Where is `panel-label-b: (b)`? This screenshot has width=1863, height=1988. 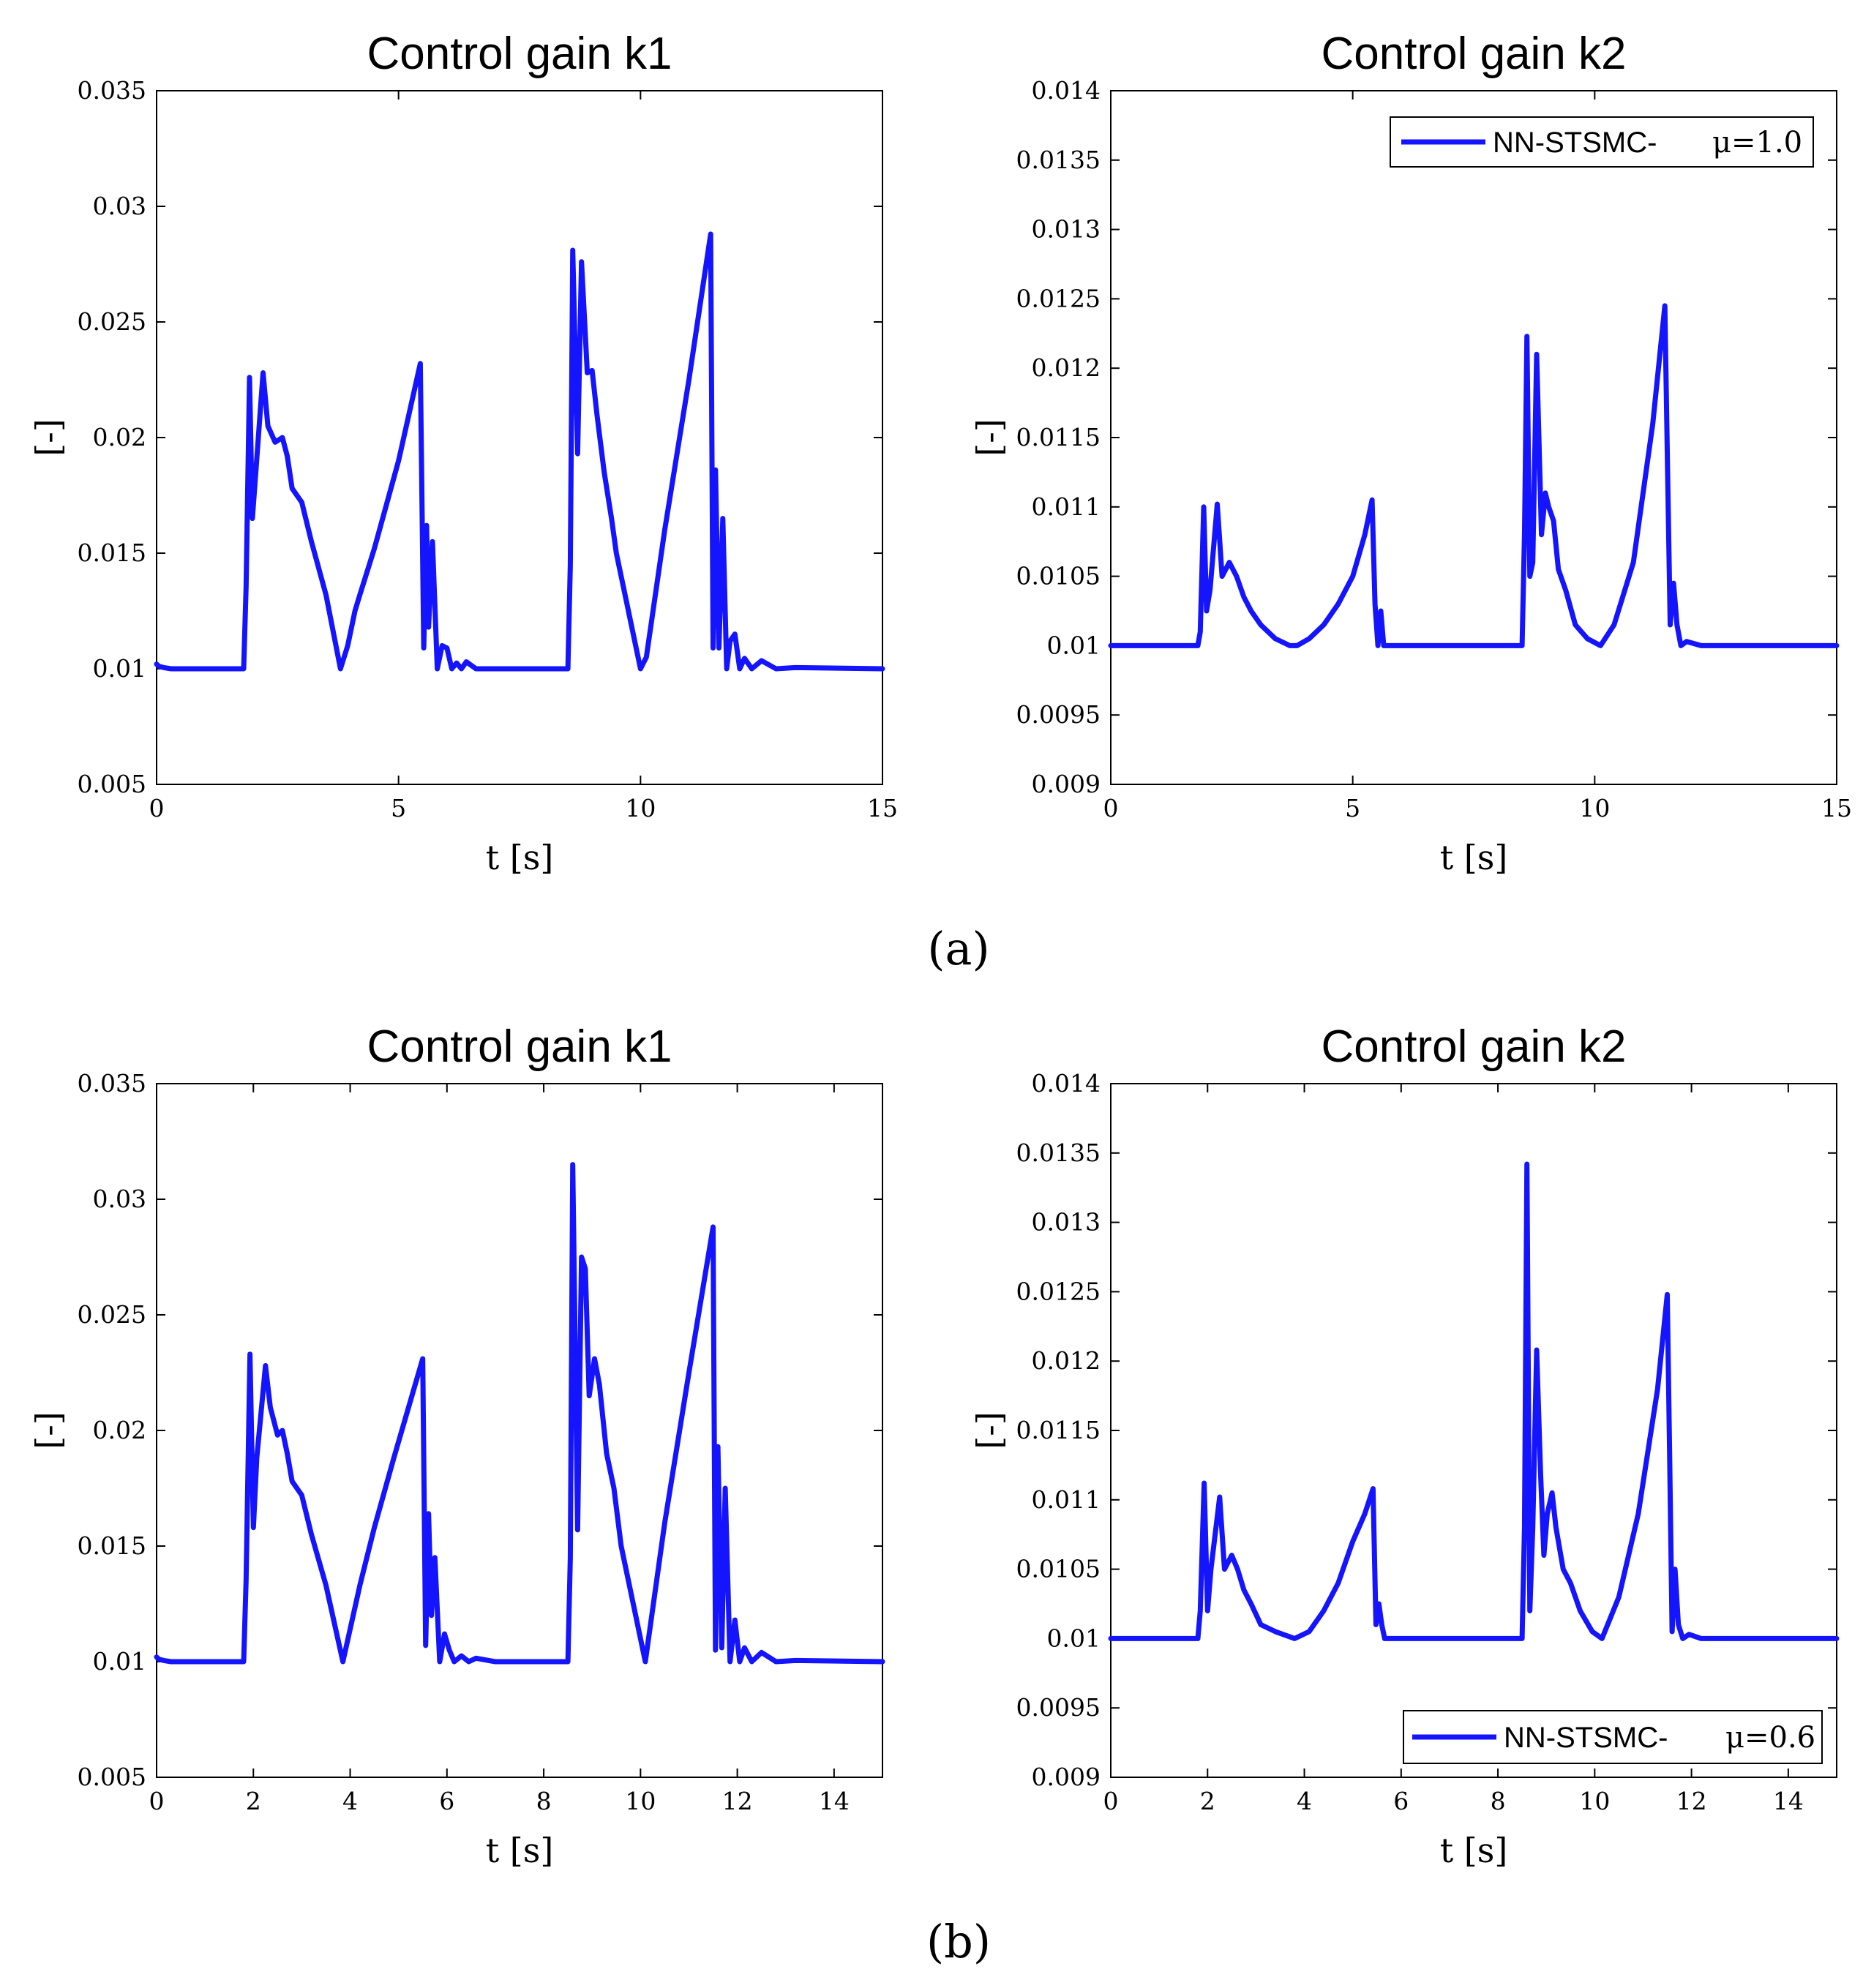 panel-label-b: (b) is located at coordinates (959, 1942).